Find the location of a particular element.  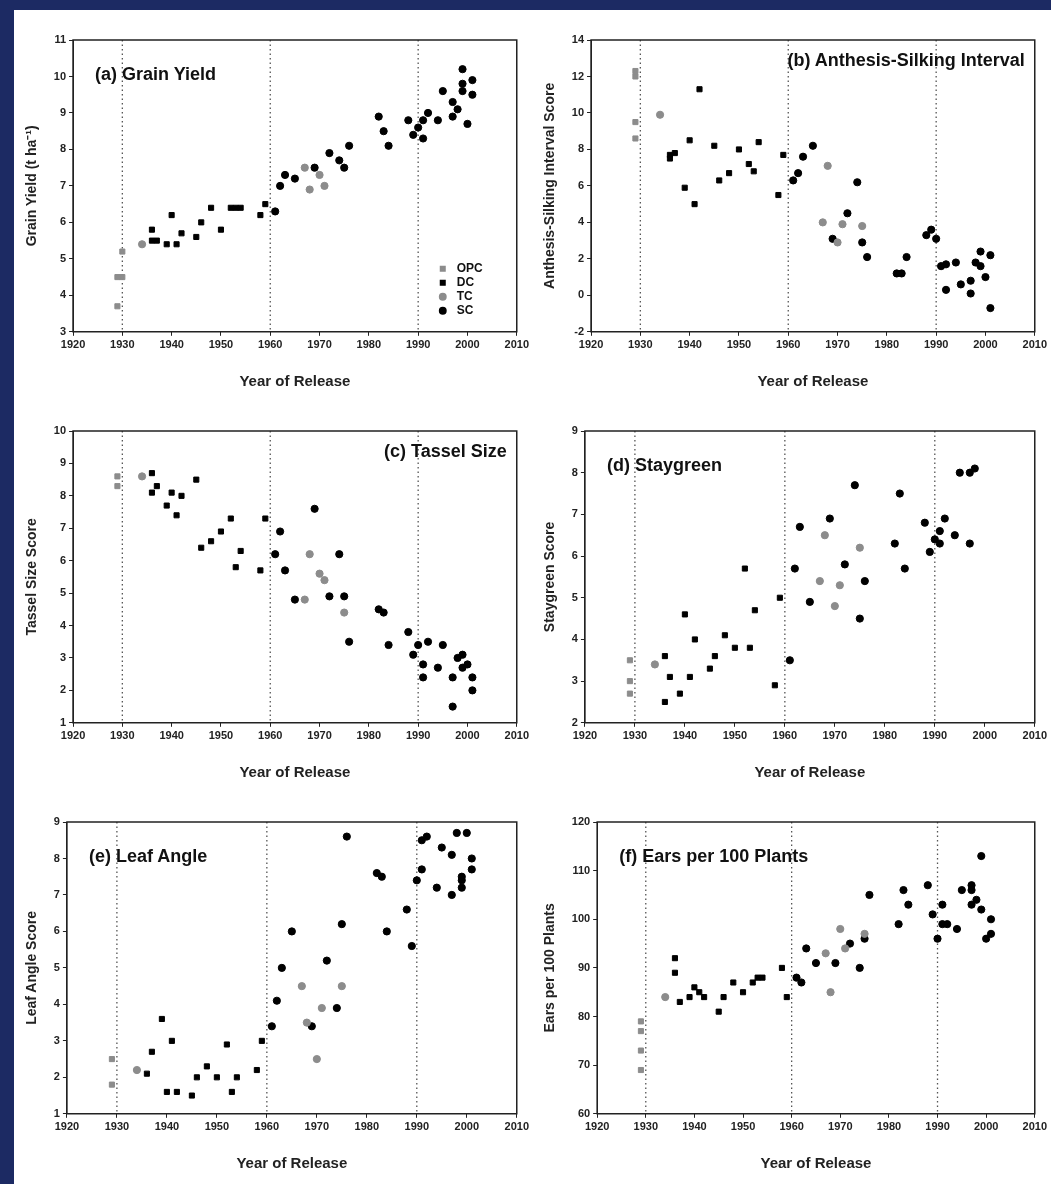

y-tick-label: 60 is located at coordinates (584, 1112).